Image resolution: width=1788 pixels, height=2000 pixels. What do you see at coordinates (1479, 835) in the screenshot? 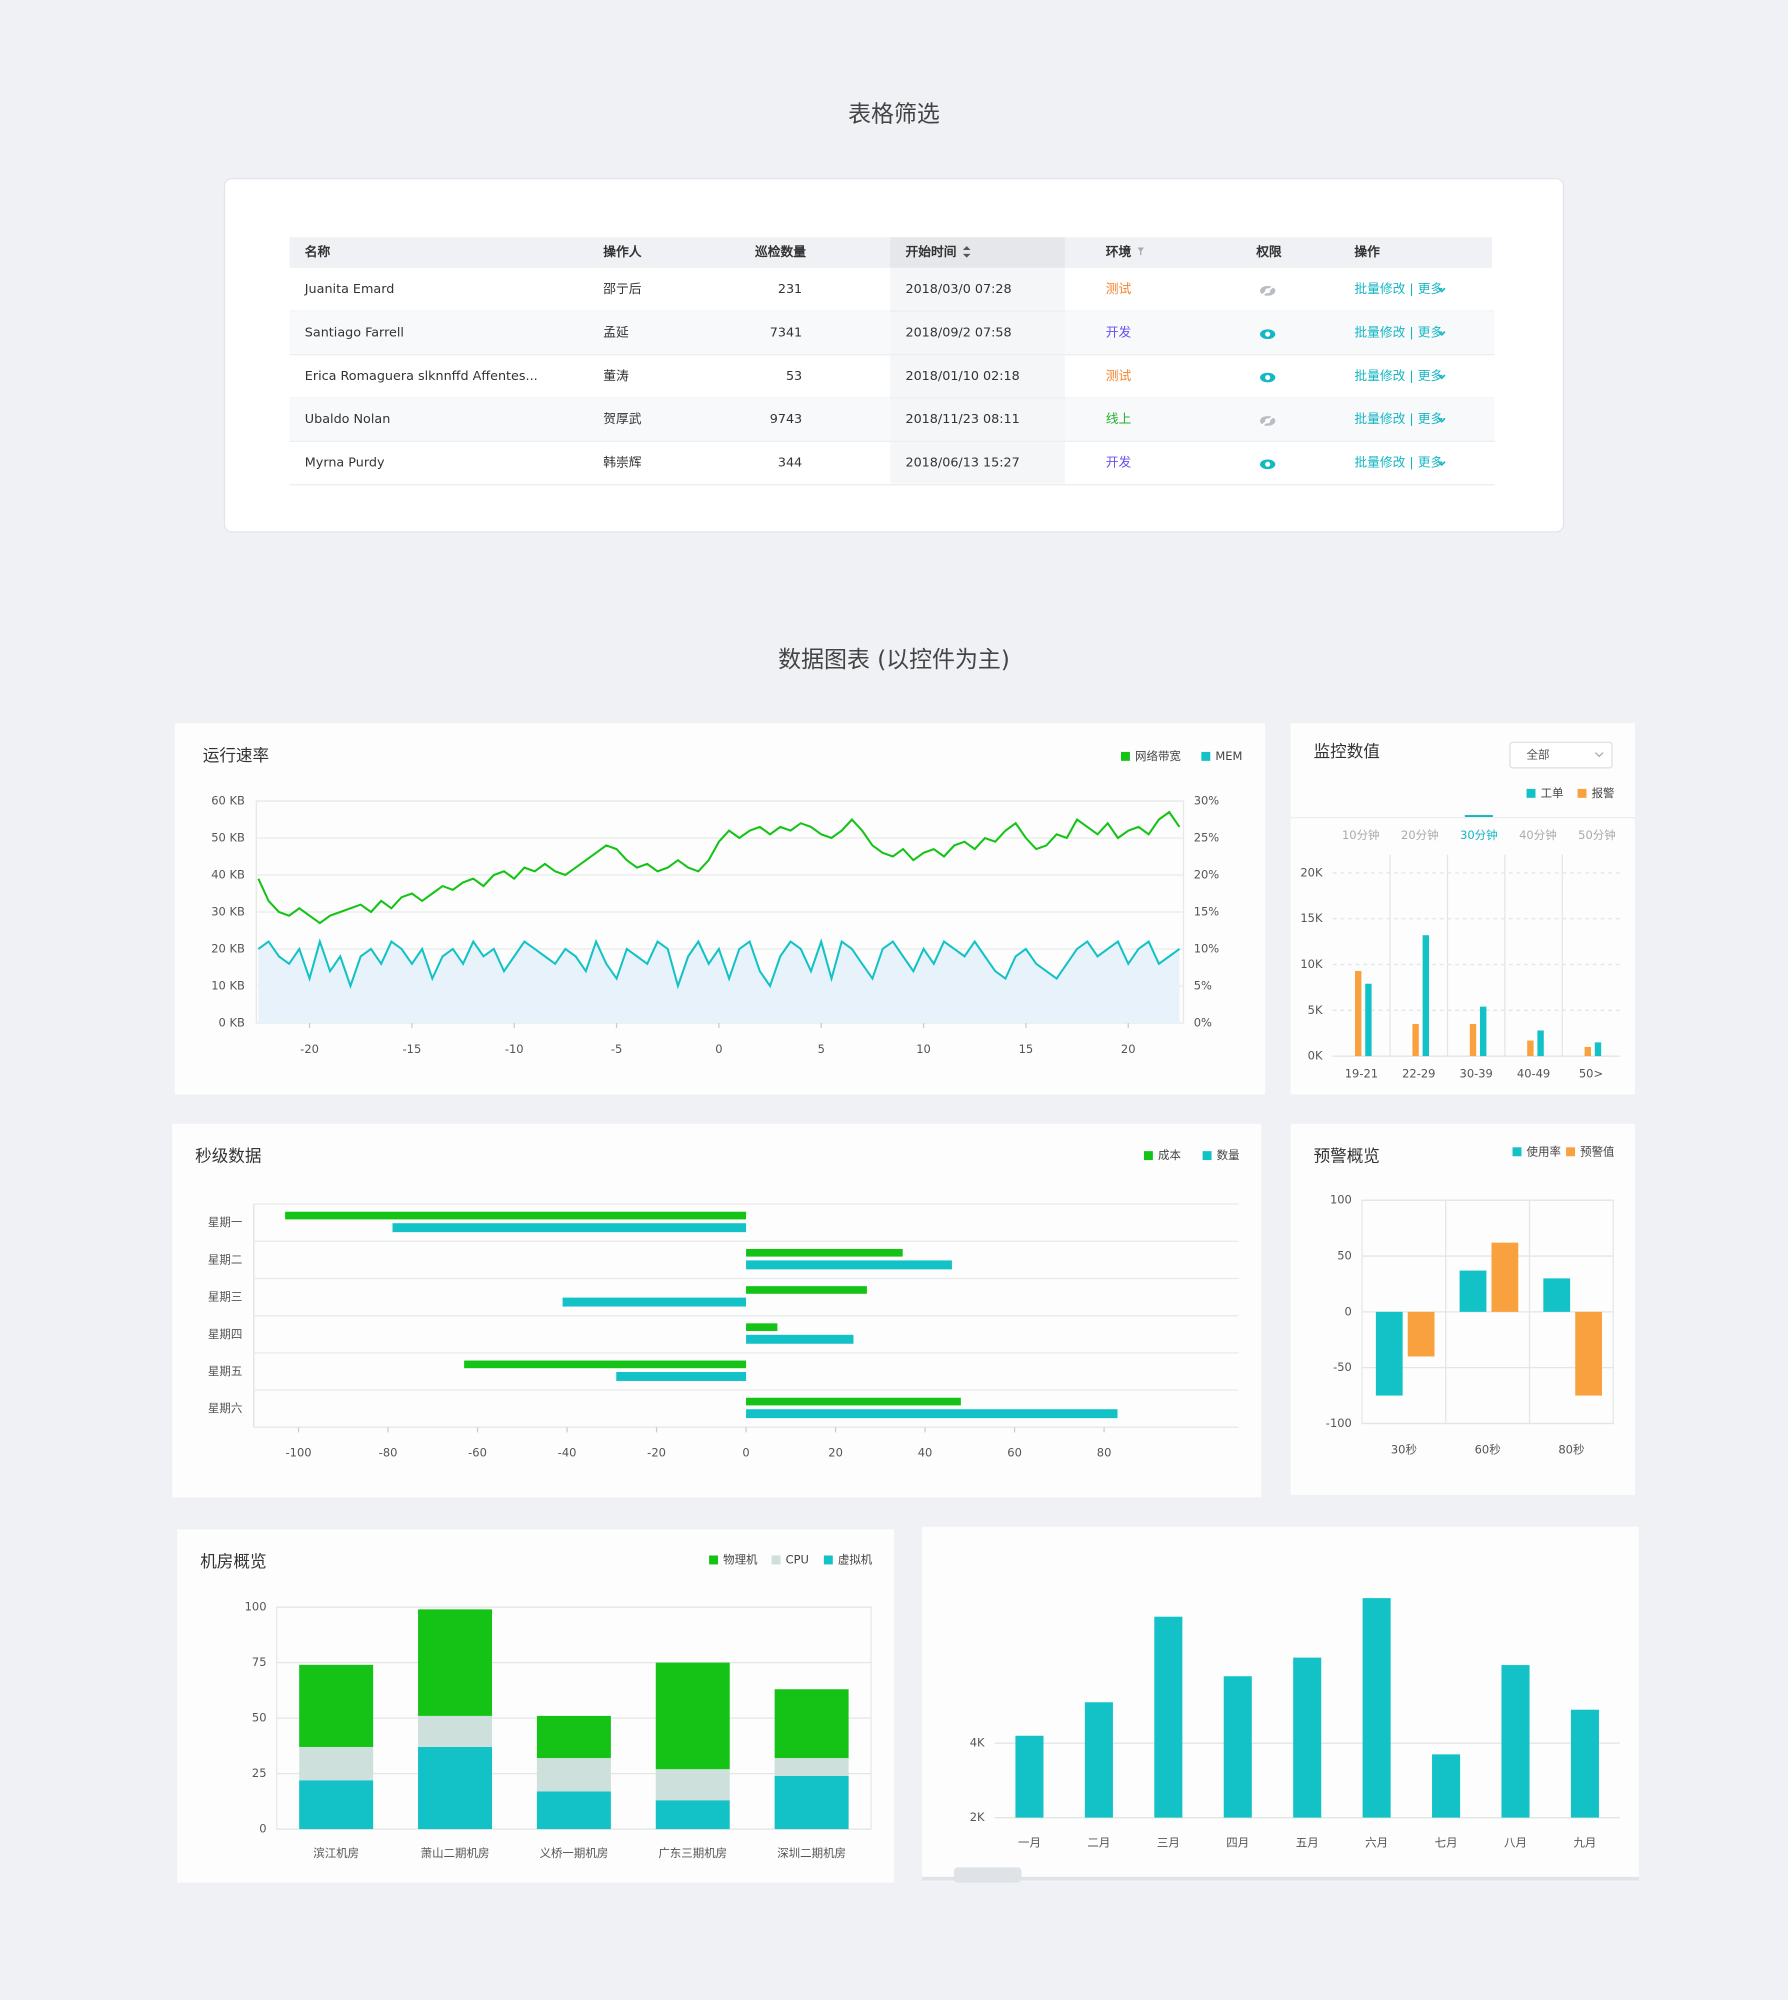
I see `tab: 30分钟` at bounding box center [1479, 835].